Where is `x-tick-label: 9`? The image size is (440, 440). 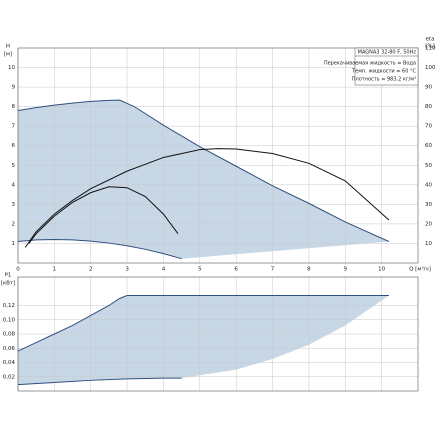
x-tick-label: 9 is located at coordinates (346, 270).